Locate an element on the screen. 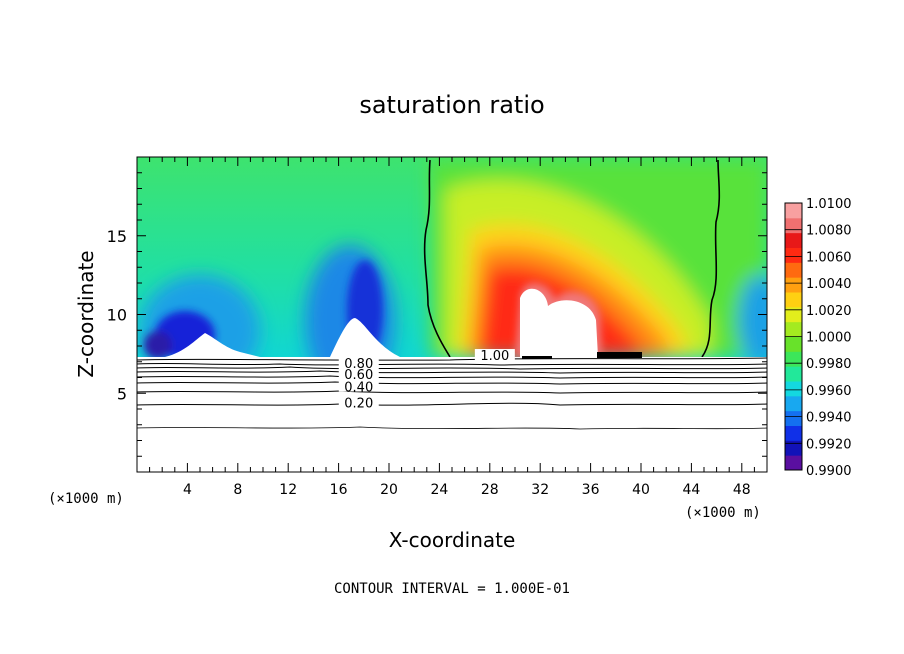 The width and height of the screenshot is (904, 654). contour-interval-note: CONTOUR INTERVAL = 1.000E-01 is located at coordinates (452, 589).